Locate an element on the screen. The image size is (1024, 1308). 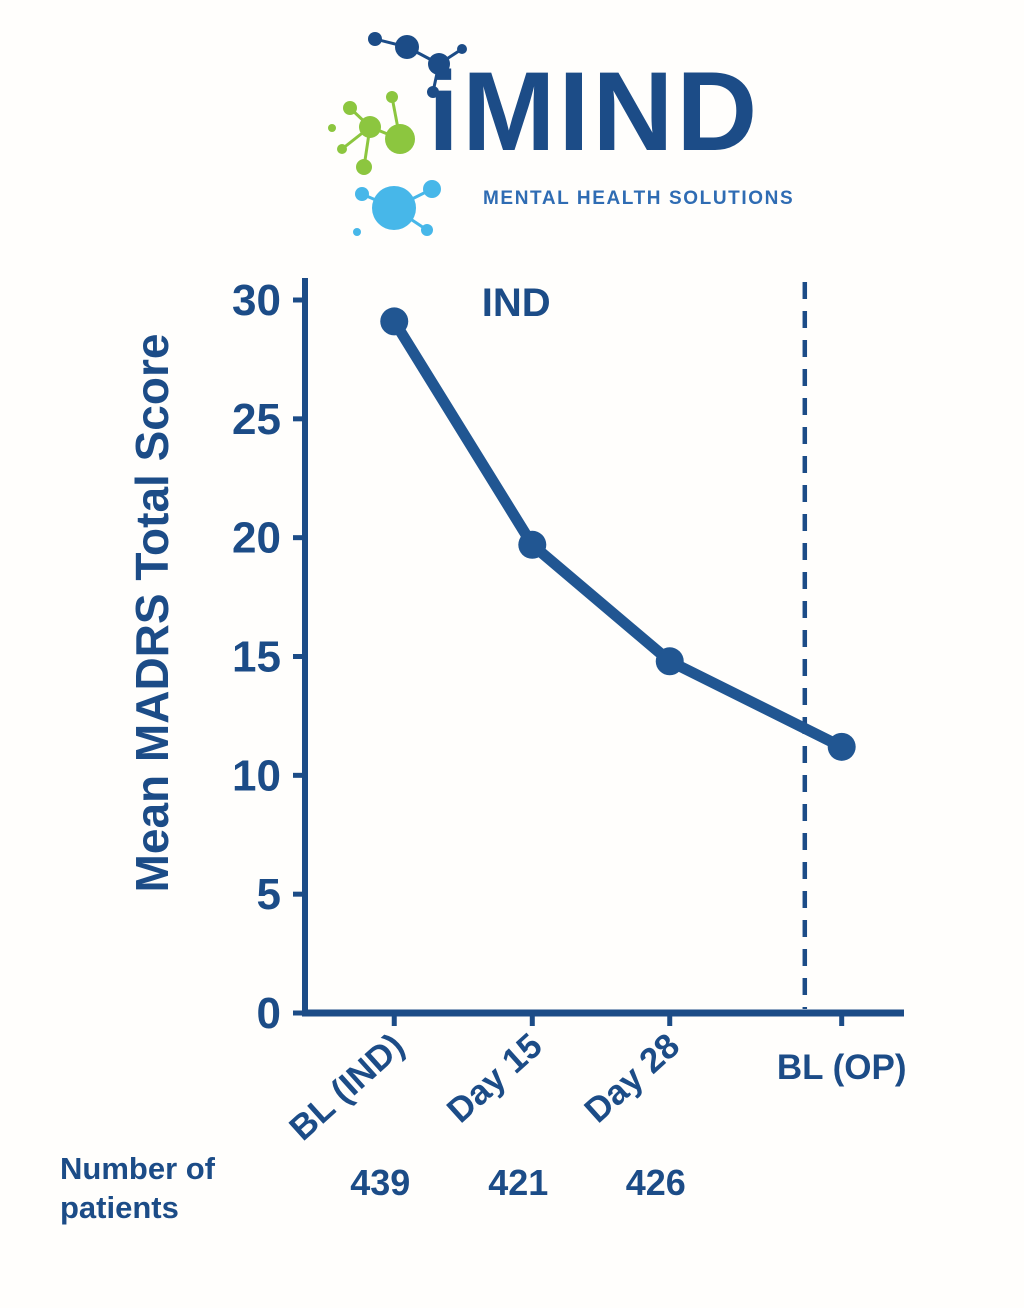
y-tick-label: 20 is located at coordinates (256, 538).